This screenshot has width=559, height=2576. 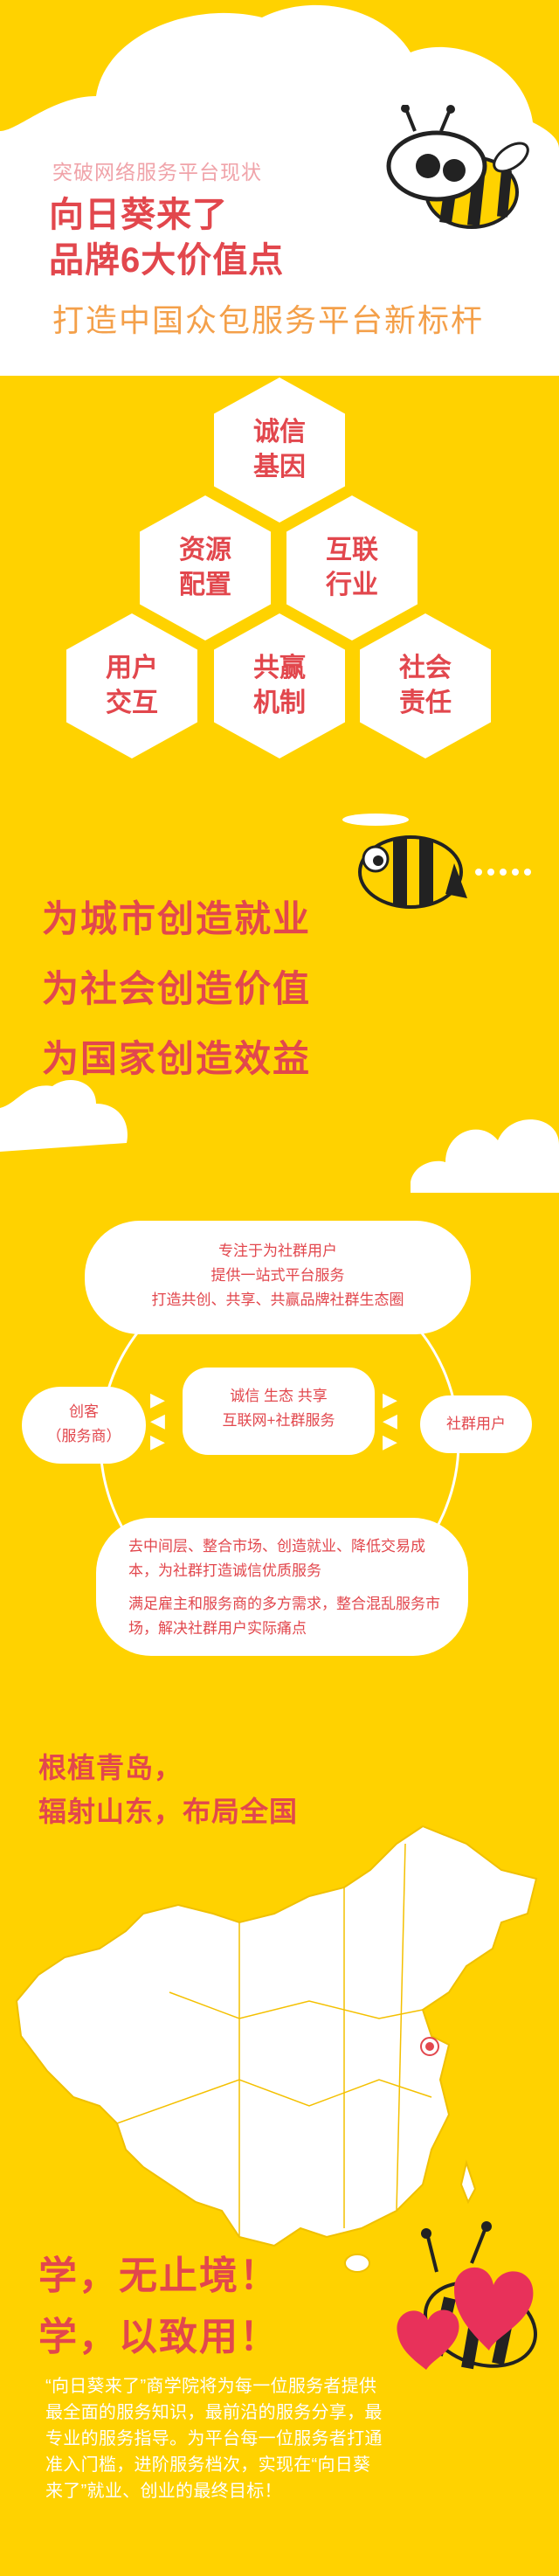 What do you see at coordinates (279, 685) in the screenshot?
I see `hex-win-win: 共赢 机制` at bounding box center [279, 685].